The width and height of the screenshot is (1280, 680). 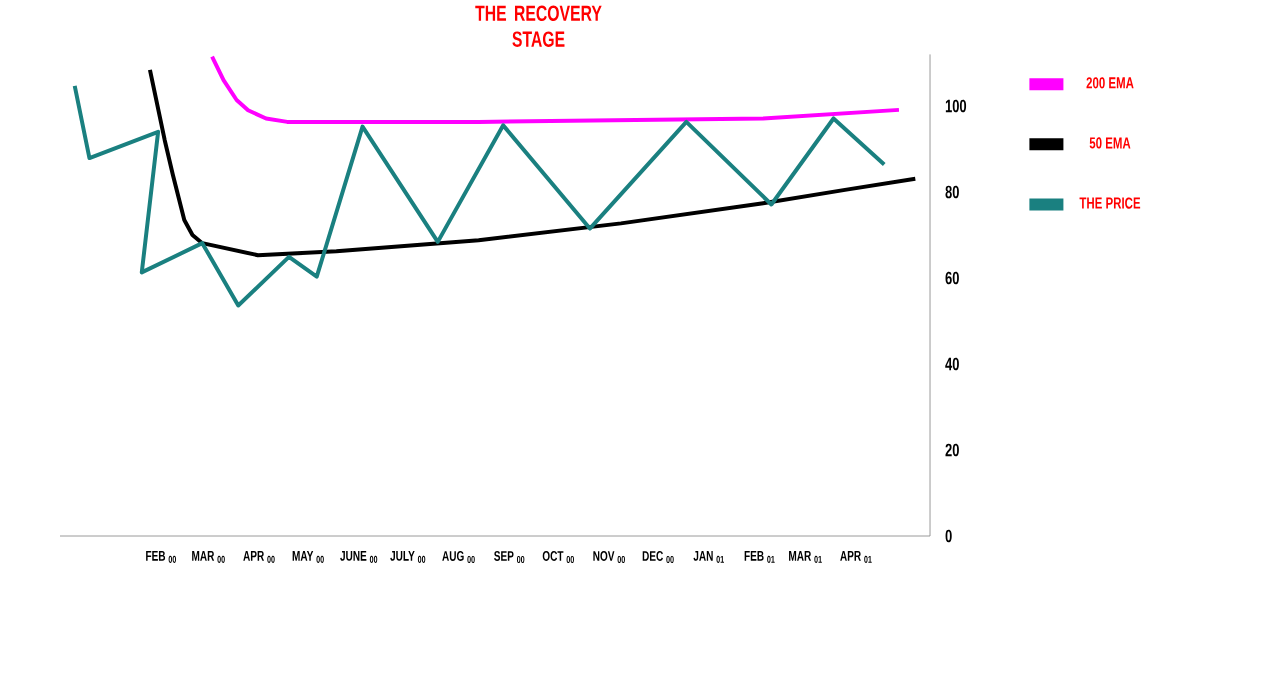 What do you see at coordinates (956, 106) in the screenshot?
I see `y-tick-label: 100` at bounding box center [956, 106].